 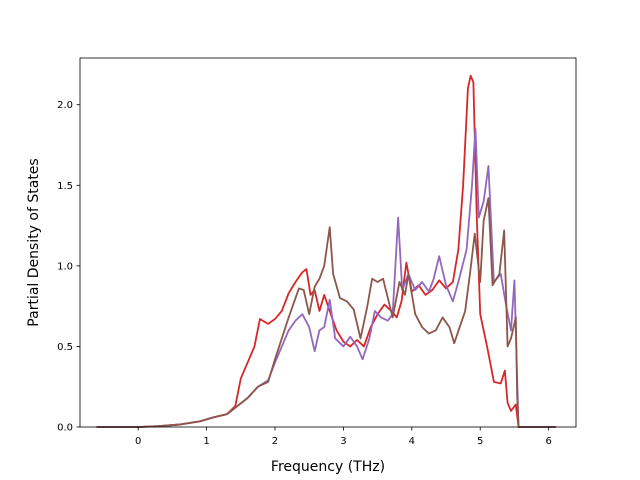 What do you see at coordinates (343, 441) in the screenshot?
I see `x-tick-label: 3` at bounding box center [343, 441].